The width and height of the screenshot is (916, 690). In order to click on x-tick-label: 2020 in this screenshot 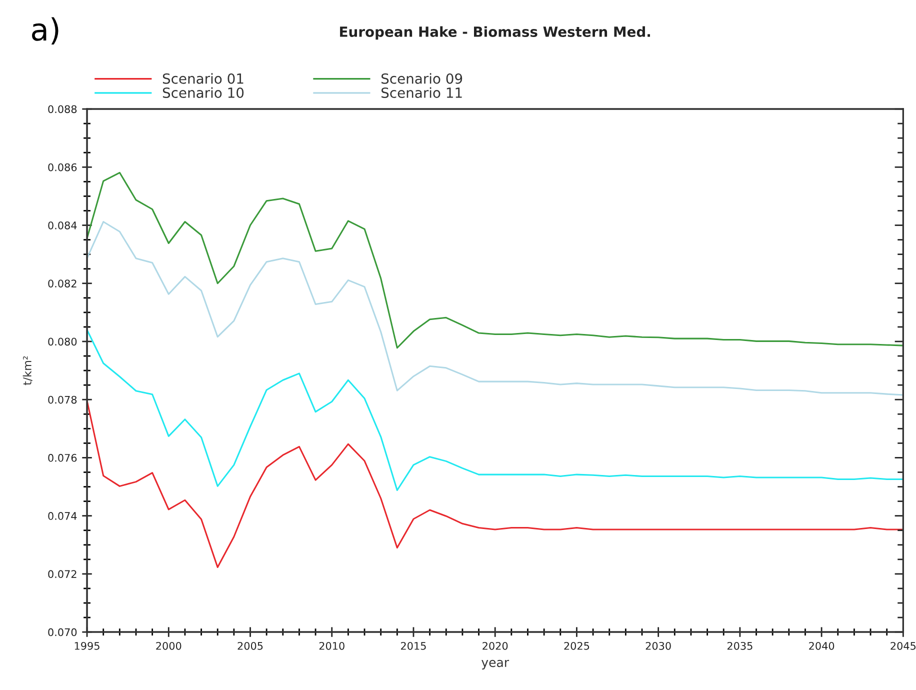, I will do `click(495, 646)`.